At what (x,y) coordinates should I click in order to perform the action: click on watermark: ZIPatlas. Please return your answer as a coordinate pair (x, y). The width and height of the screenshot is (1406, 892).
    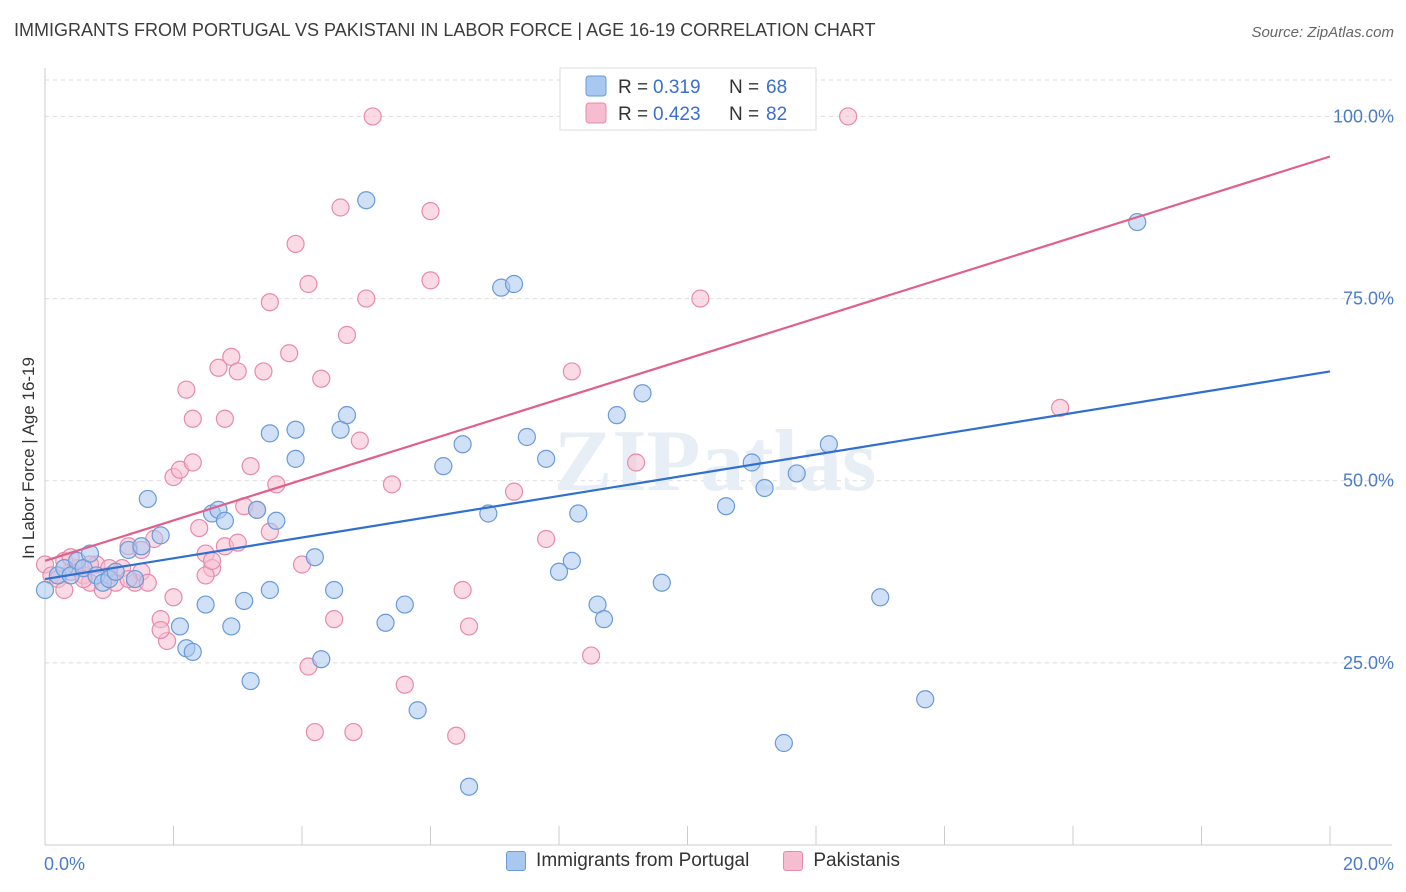
    Looking at the image, I should click on (715, 461).